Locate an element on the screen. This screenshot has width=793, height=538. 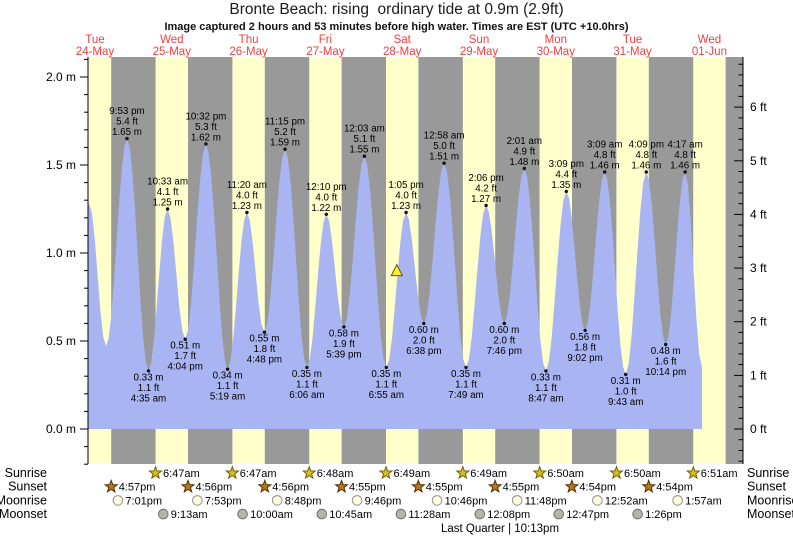
low-tide-label: 1.9 ft is located at coordinates (344, 344).